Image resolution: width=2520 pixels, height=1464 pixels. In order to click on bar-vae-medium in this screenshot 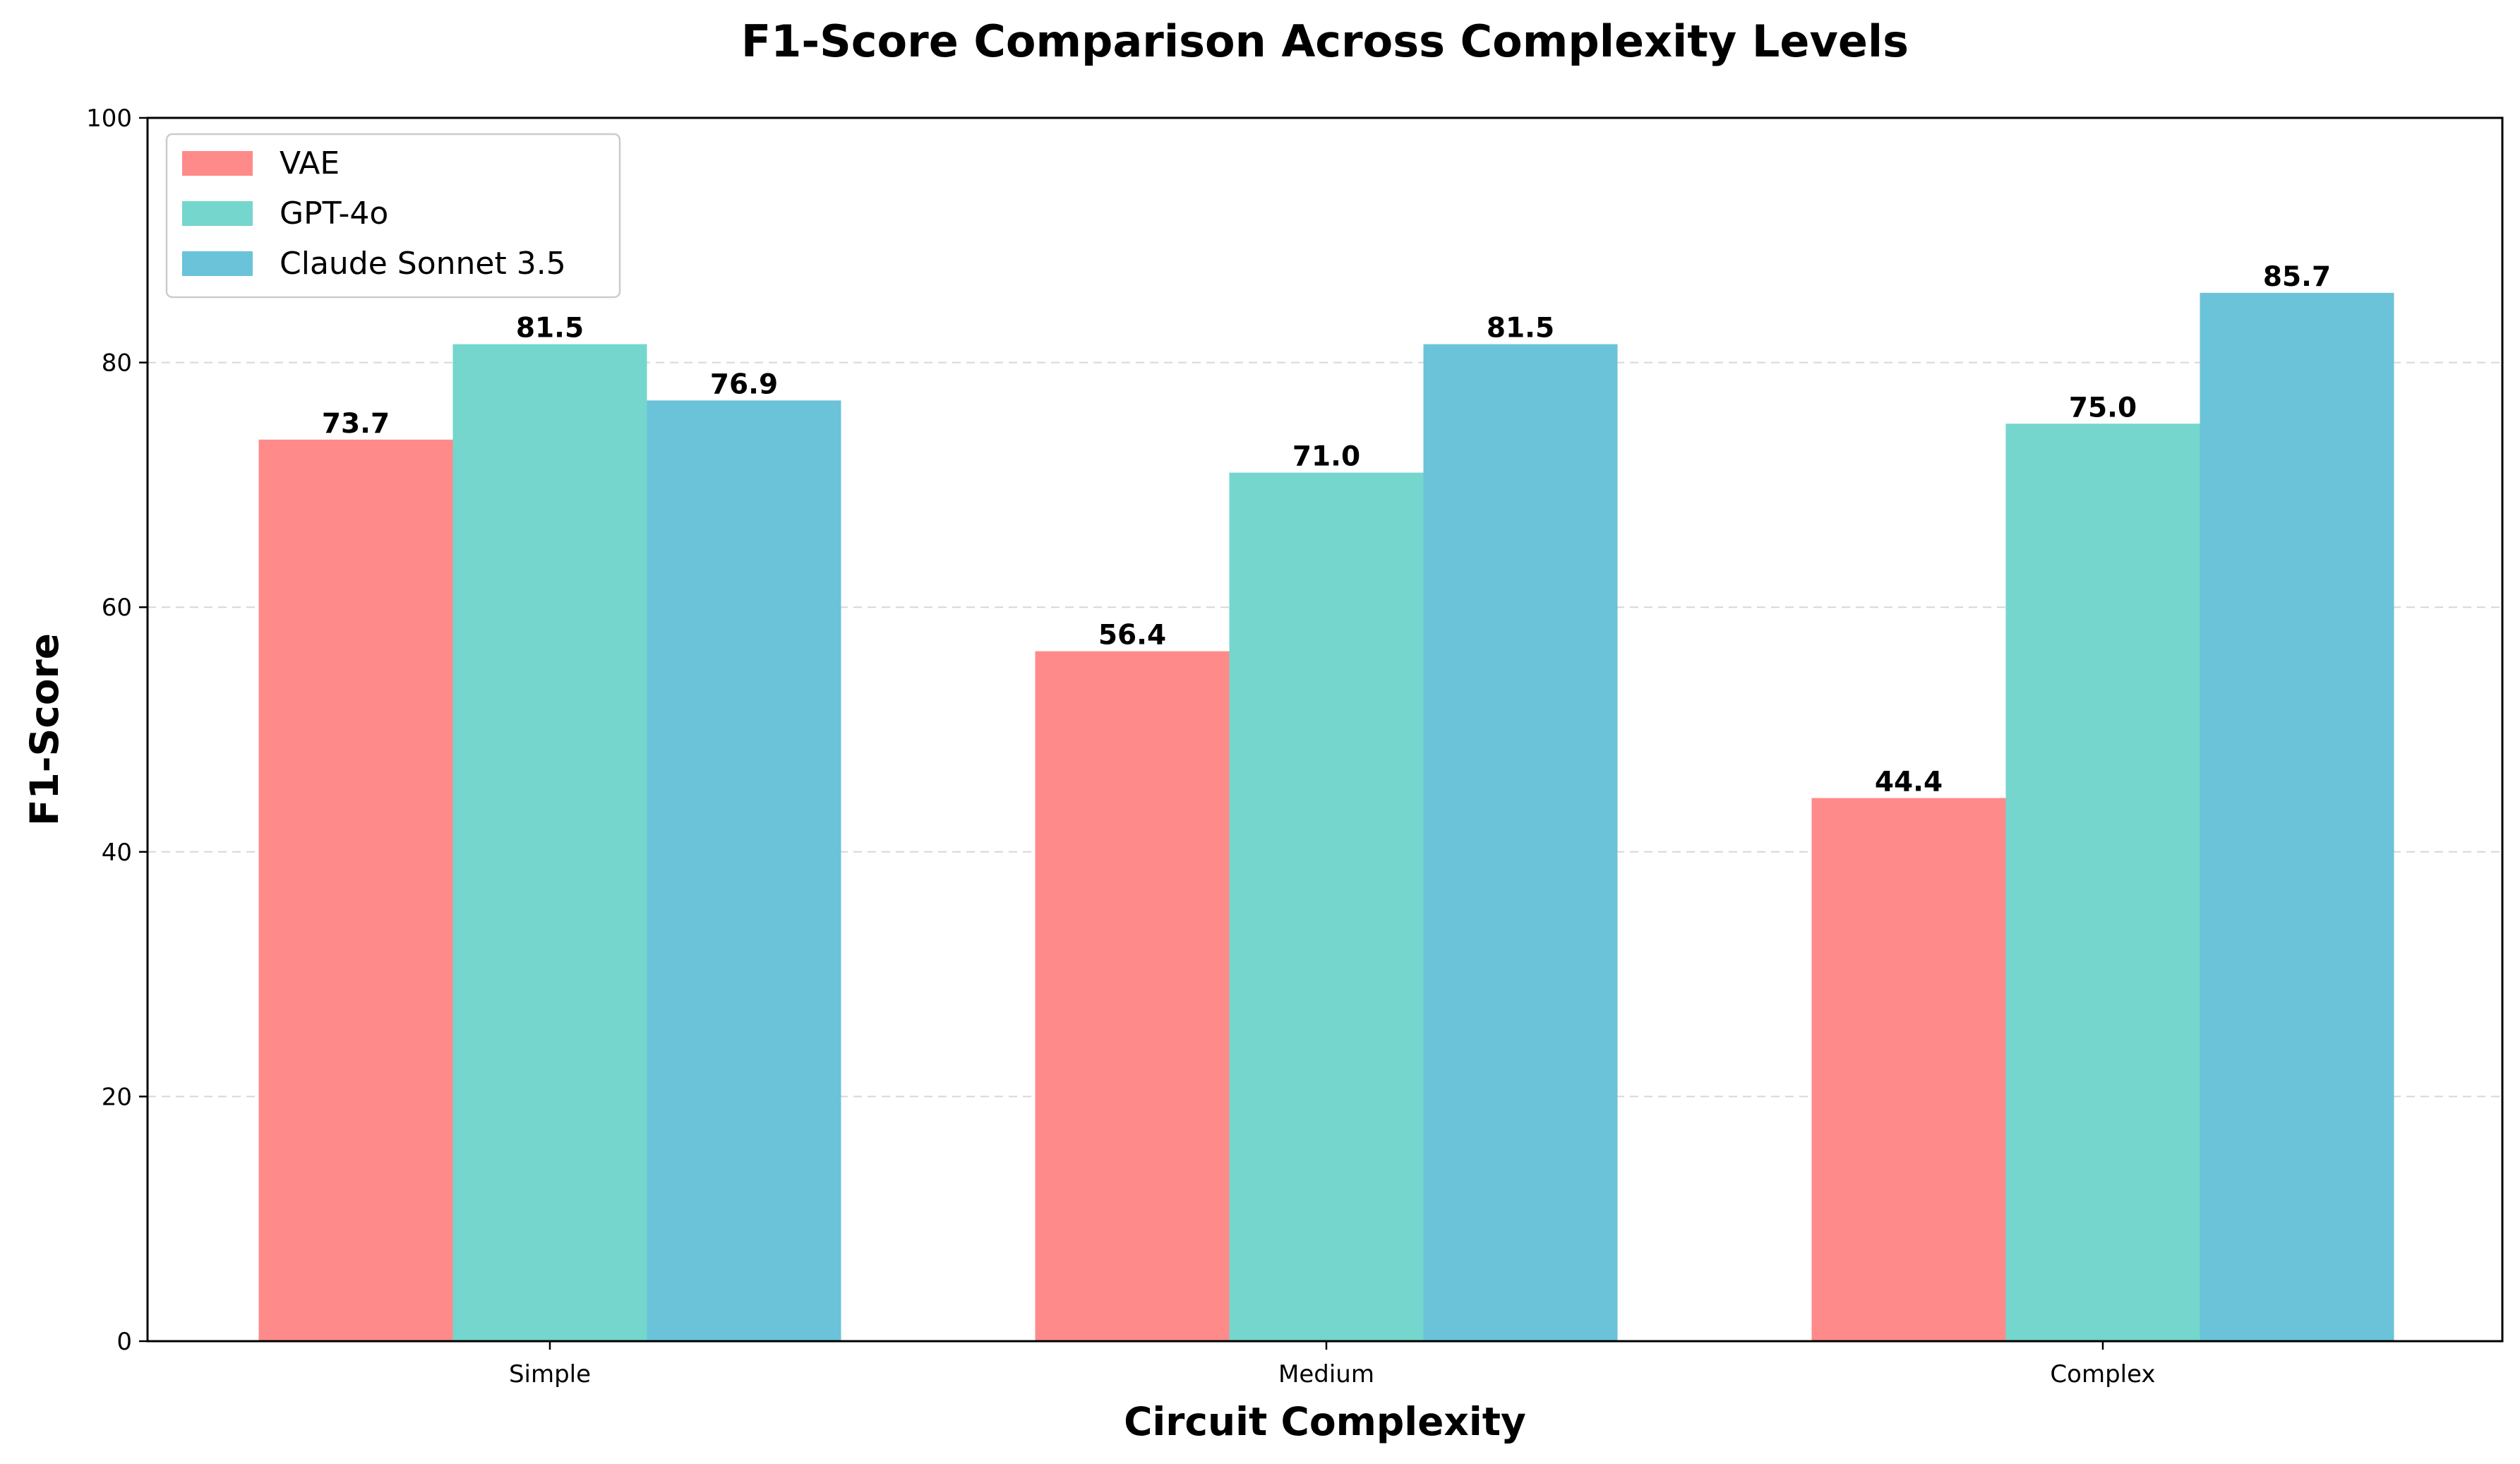, I will do `click(1132, 996)`.